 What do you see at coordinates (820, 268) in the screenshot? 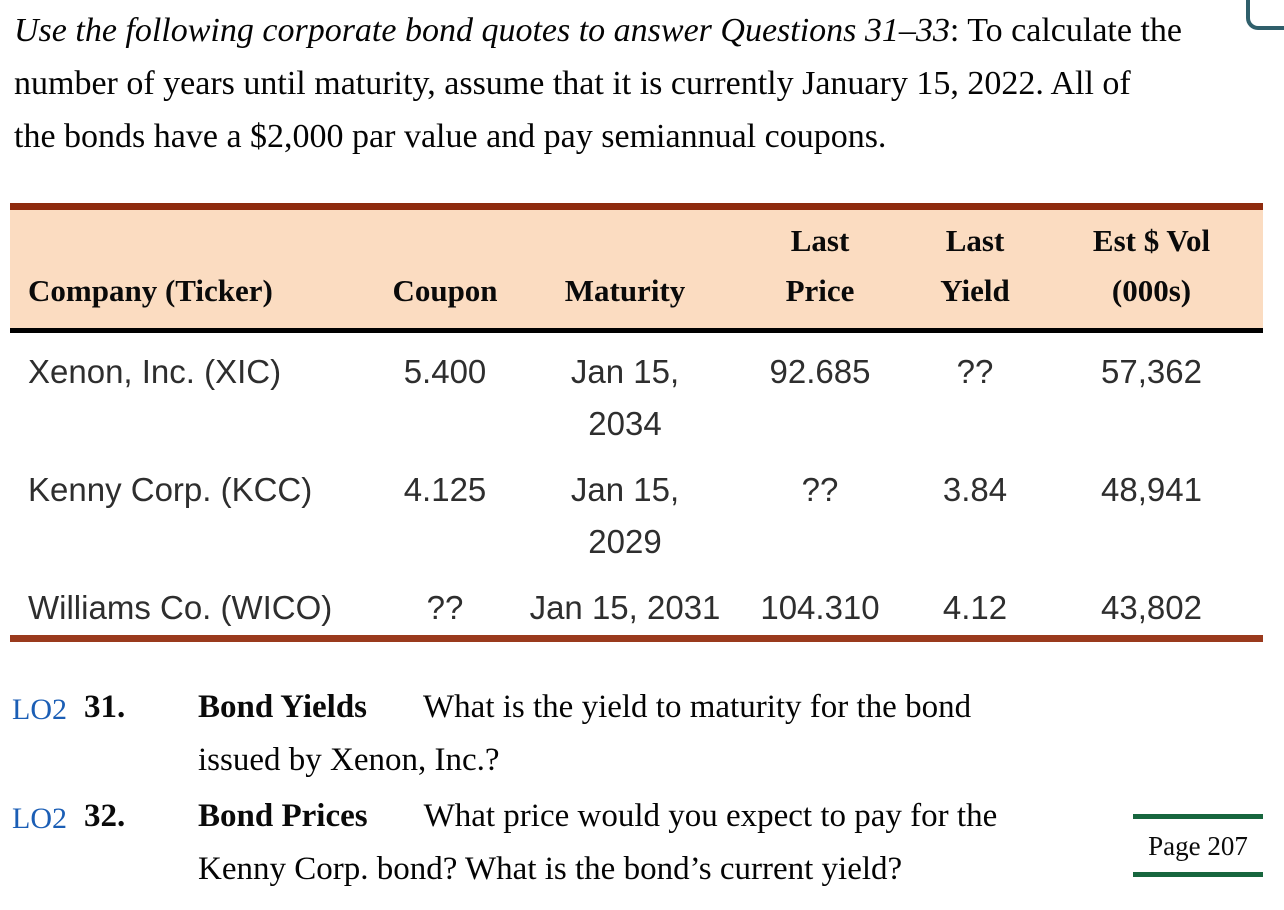
I see `header-last-price: Last Price` at bounding box center [820, 268].